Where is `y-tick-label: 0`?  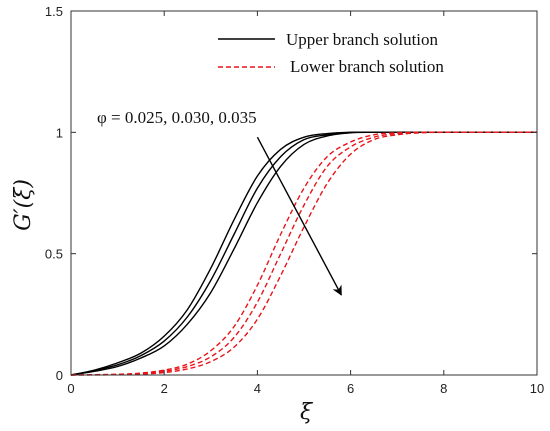
y-tick-label: 0 is located at coordinates (59, 375).